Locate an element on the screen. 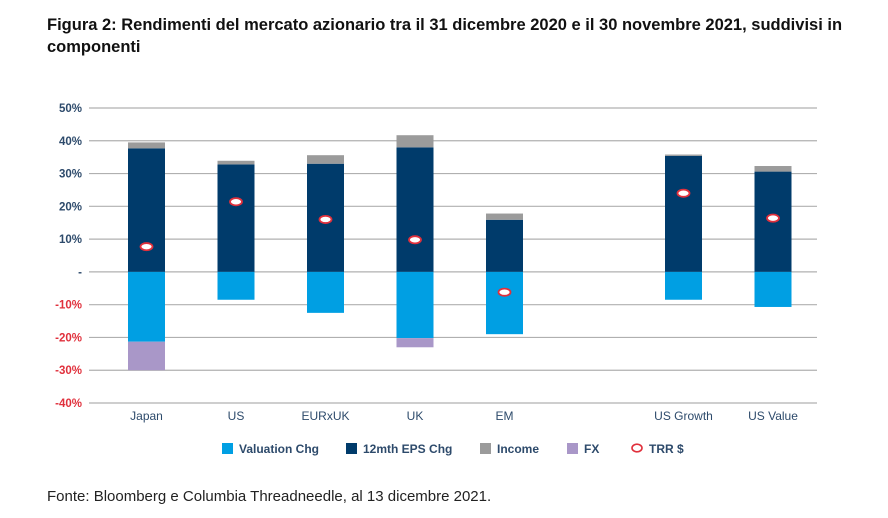 The height and width of the screenshot is (518, 888). y-tick-label: 20% is located at coordinates (70, 207).